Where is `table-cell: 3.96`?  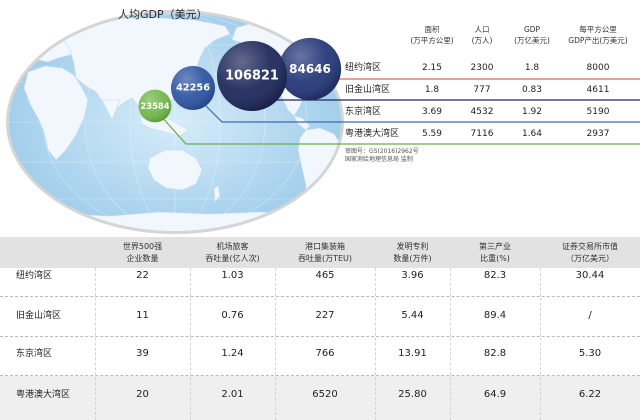 table-cell: 3.96 is located at coordinates (412, 275).